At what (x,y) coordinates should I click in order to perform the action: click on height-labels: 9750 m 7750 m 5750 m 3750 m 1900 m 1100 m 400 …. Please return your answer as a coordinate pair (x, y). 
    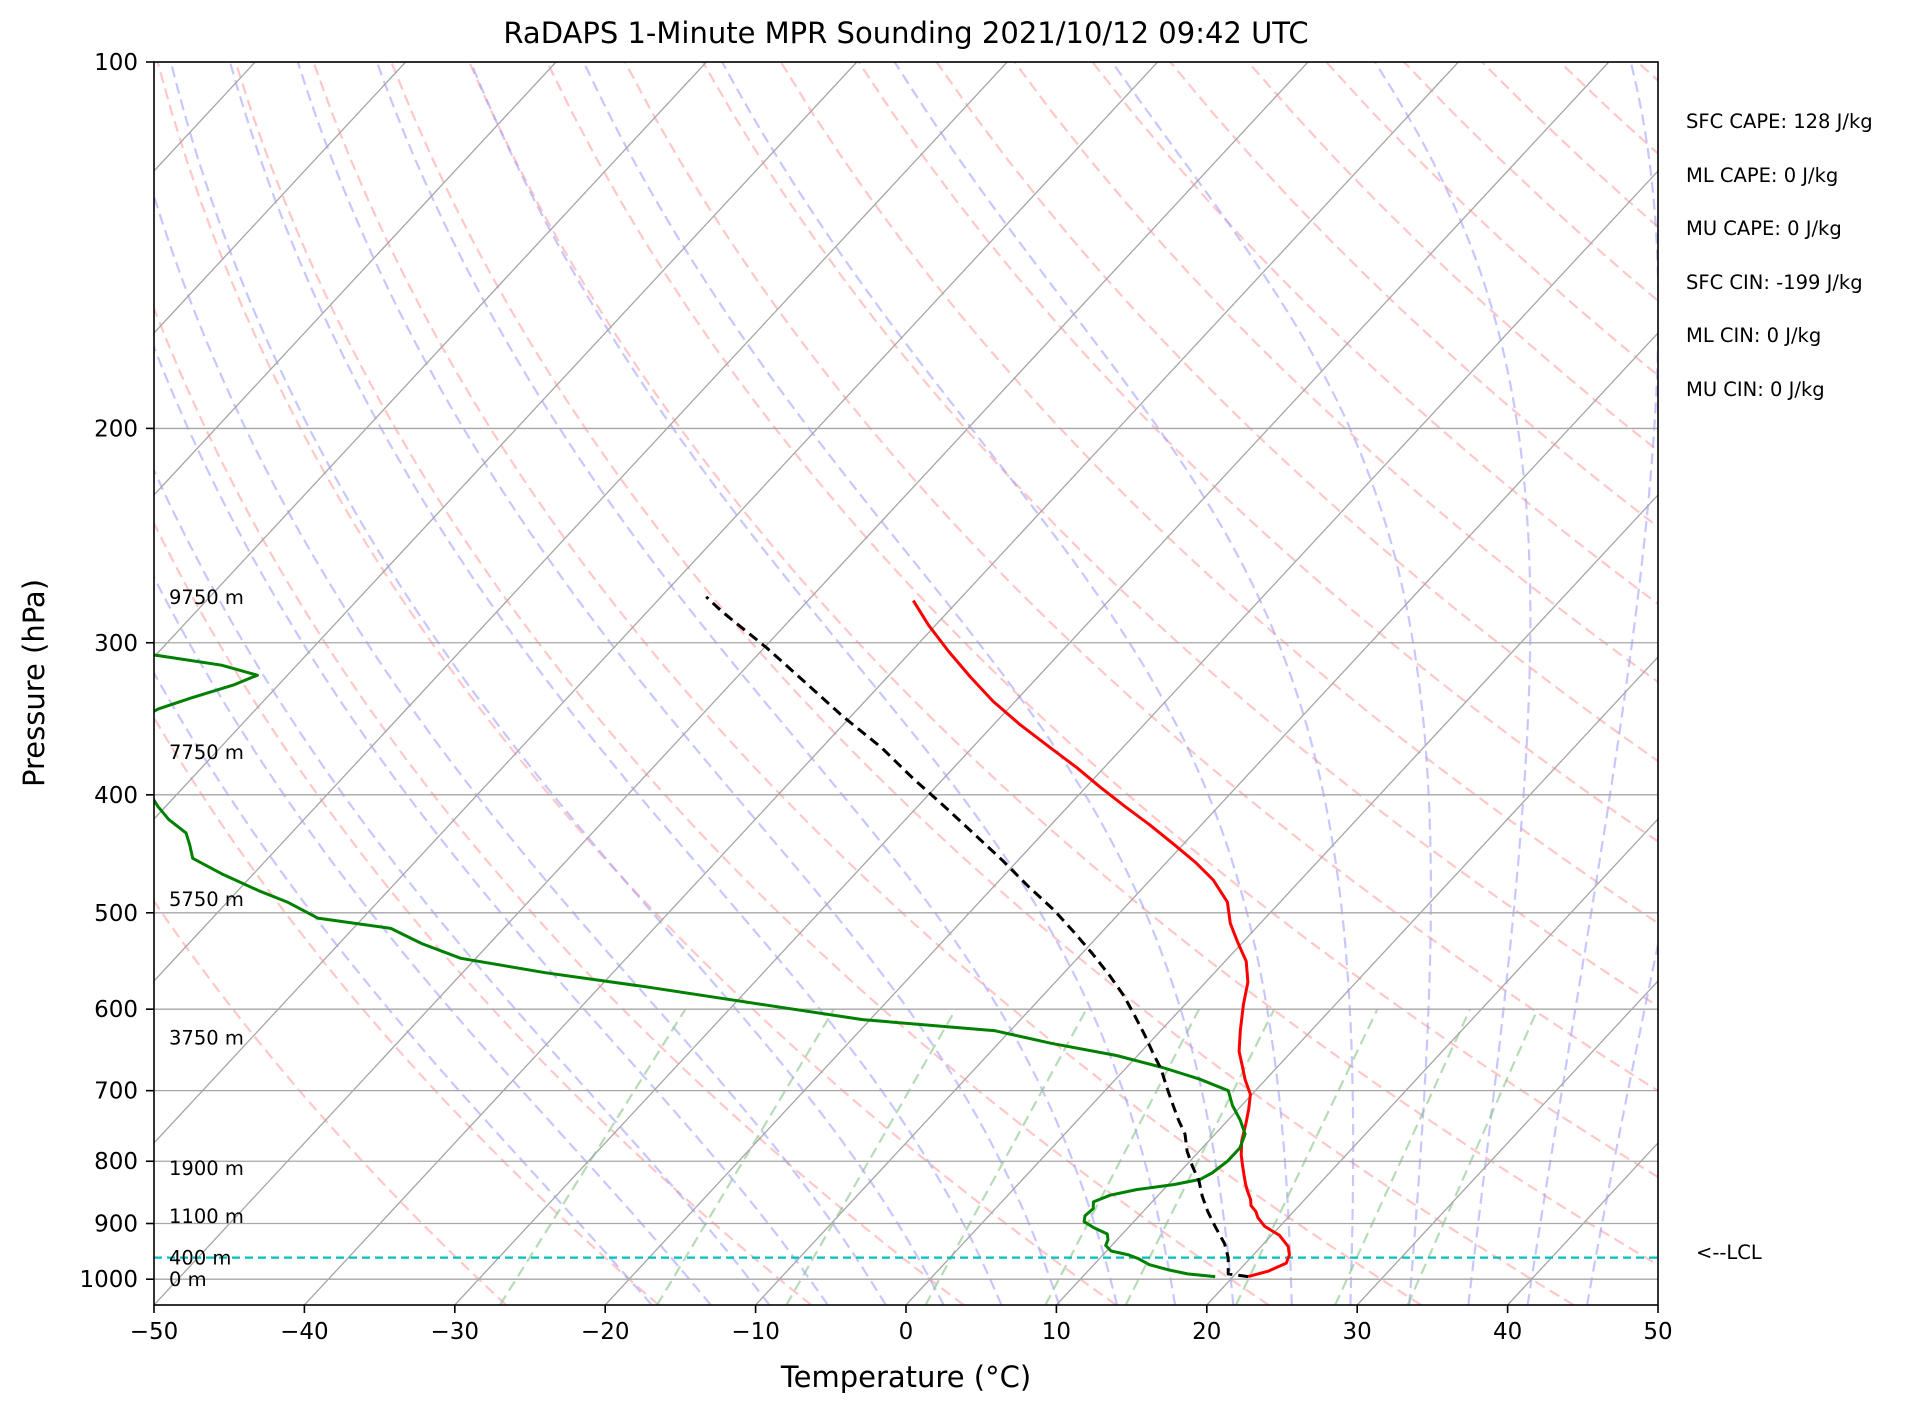
    Looking at the image, I should click on (206, 938).